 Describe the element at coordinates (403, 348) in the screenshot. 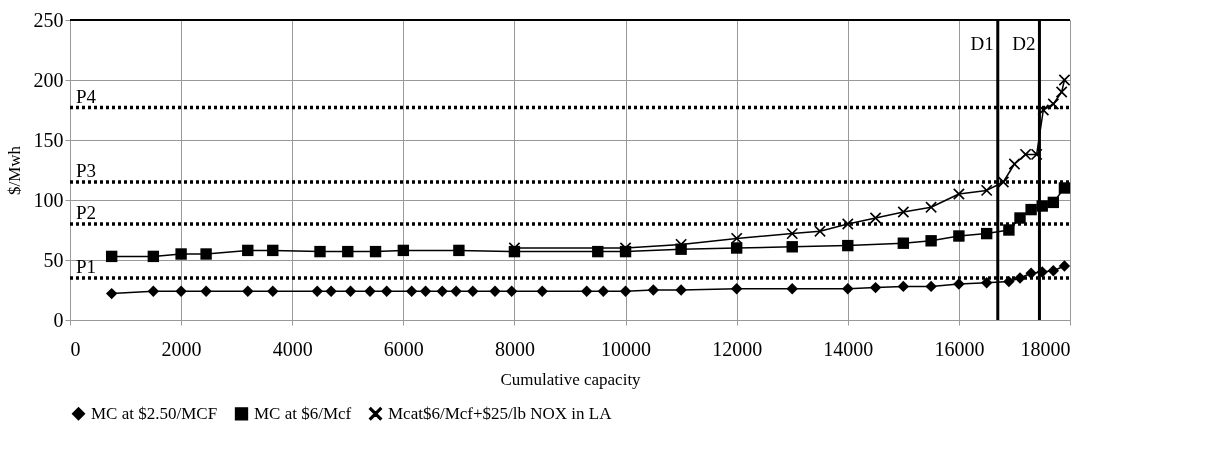

I see `x-tick-label: 6000` at that location.